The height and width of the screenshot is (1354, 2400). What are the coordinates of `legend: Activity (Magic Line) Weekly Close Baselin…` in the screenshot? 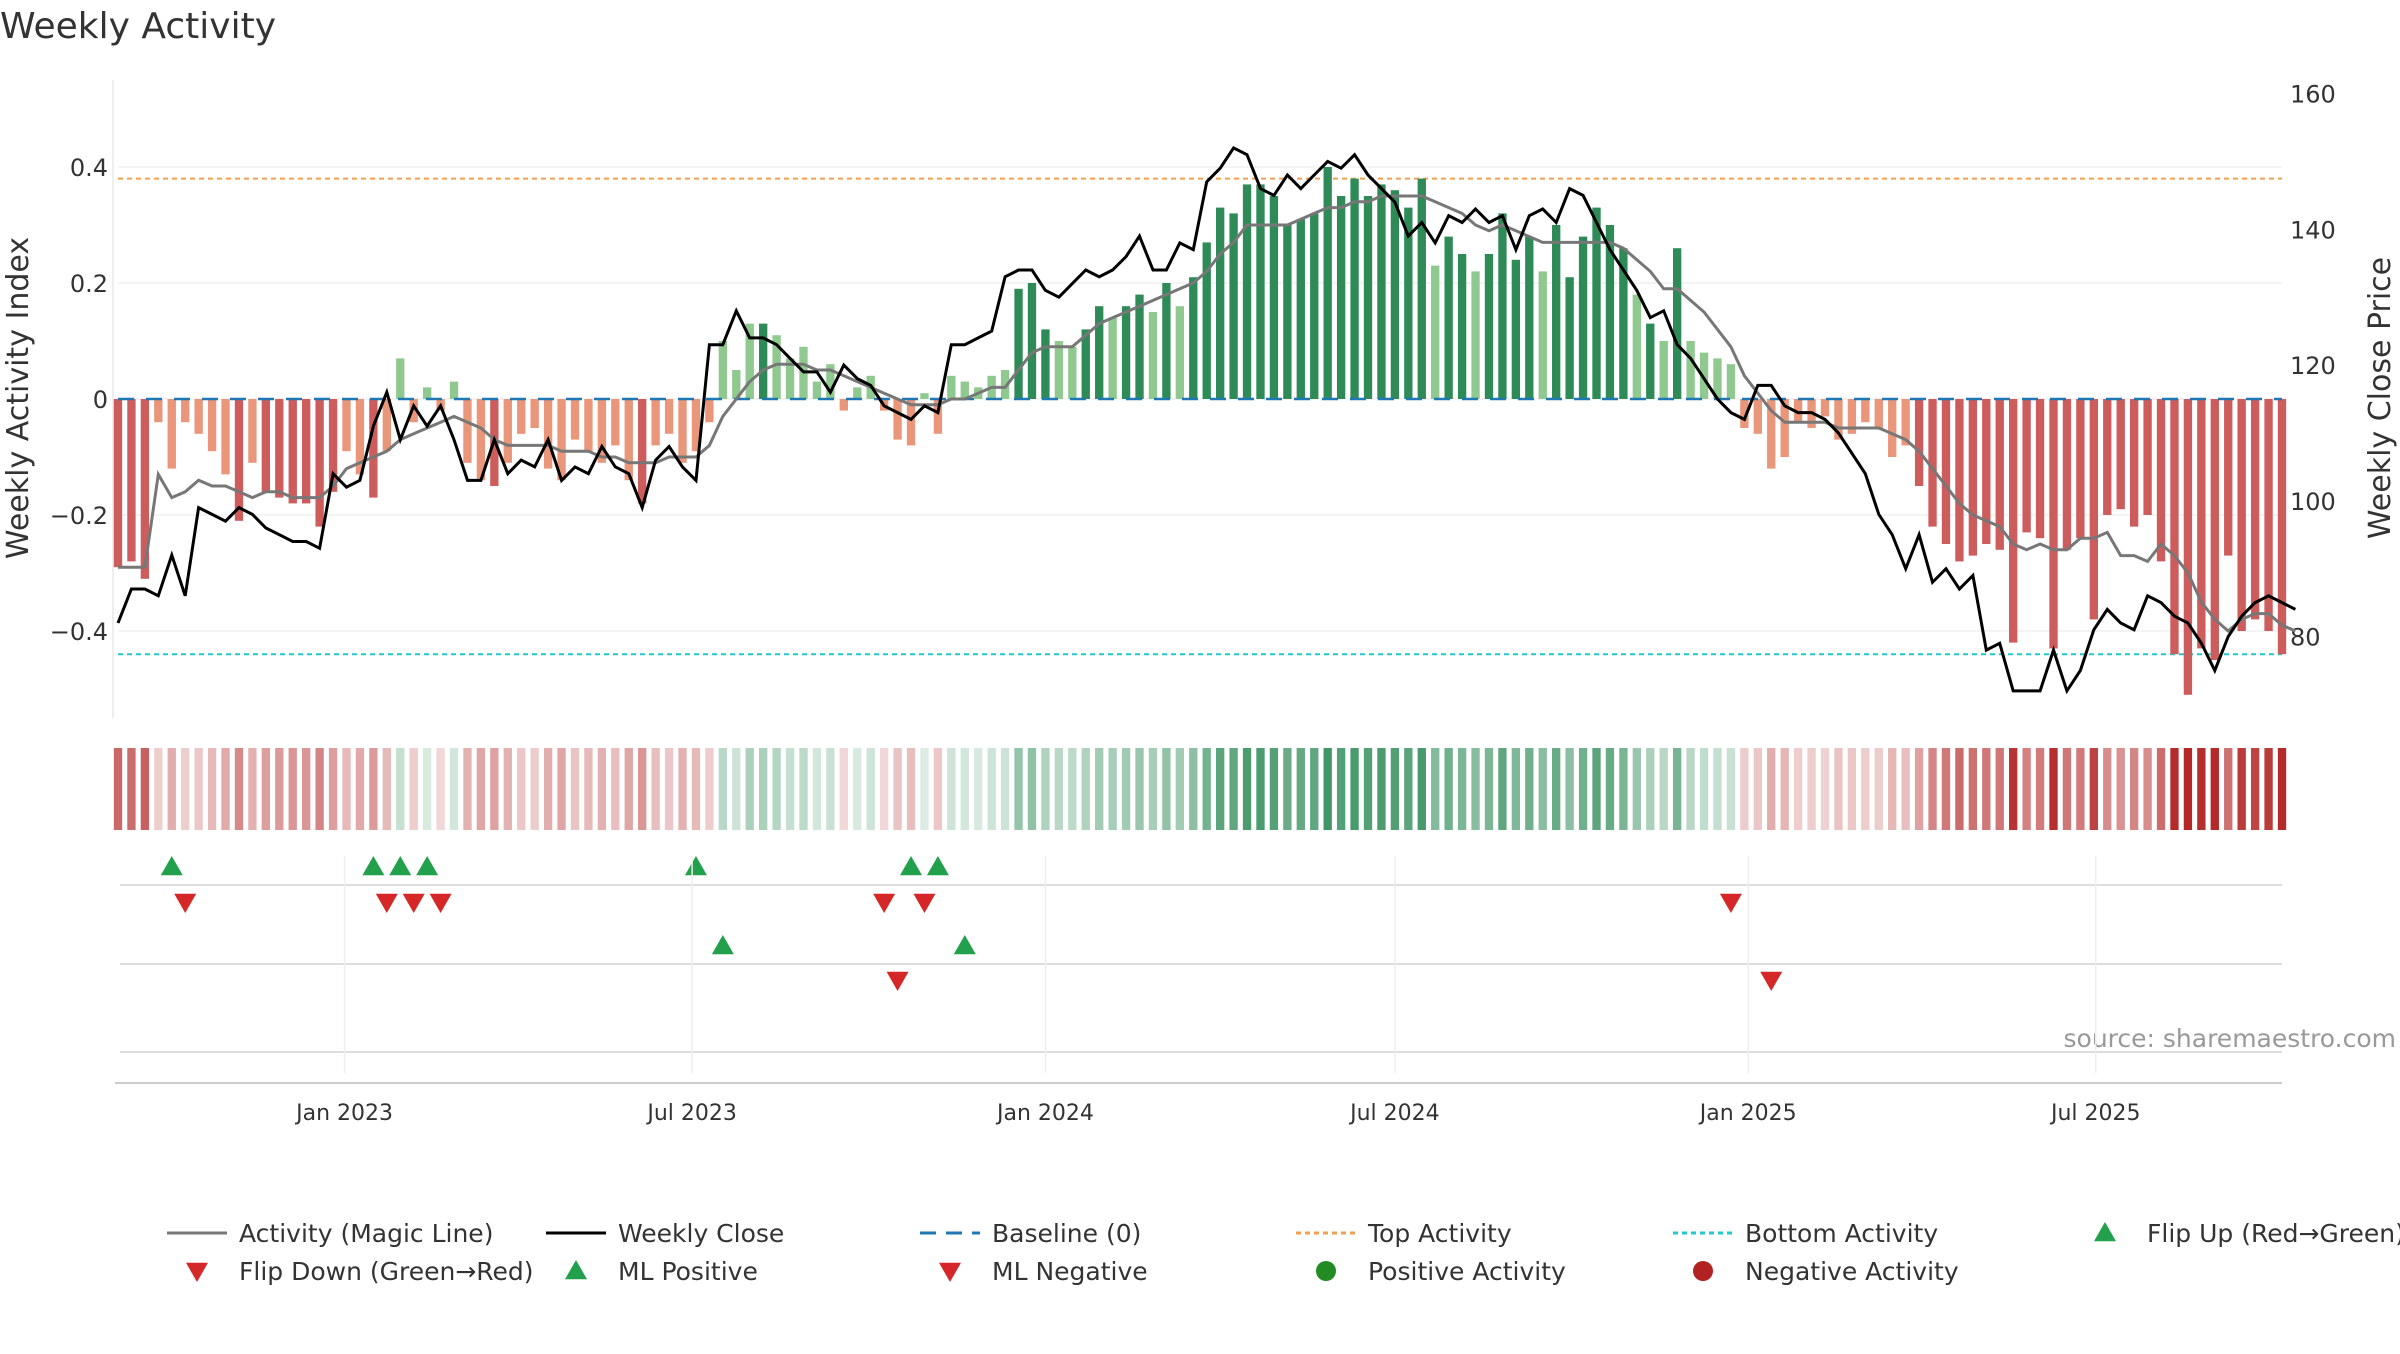 It's located at (1283, 1252).